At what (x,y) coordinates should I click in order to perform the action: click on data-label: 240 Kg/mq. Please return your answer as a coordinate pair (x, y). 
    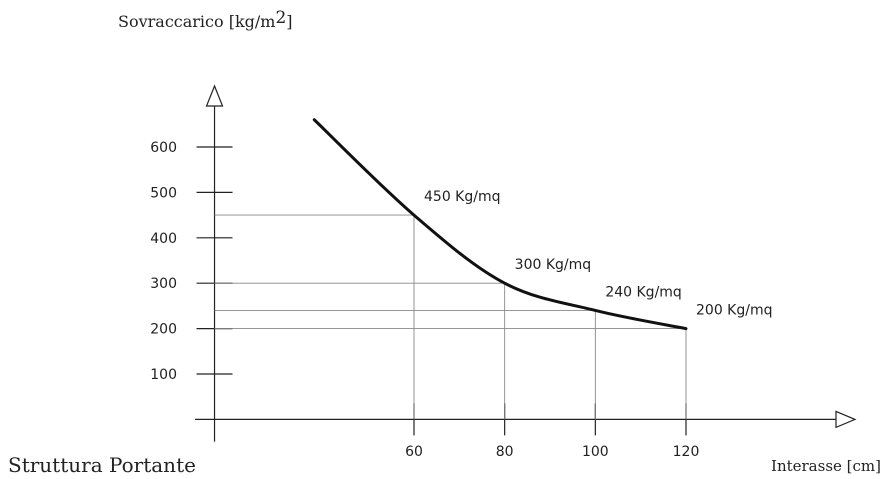
    Looking at the image, I should click on (643, 292).